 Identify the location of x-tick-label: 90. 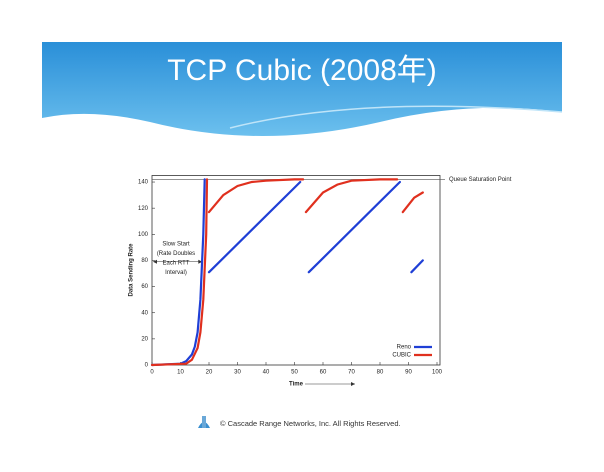
(408, 373).